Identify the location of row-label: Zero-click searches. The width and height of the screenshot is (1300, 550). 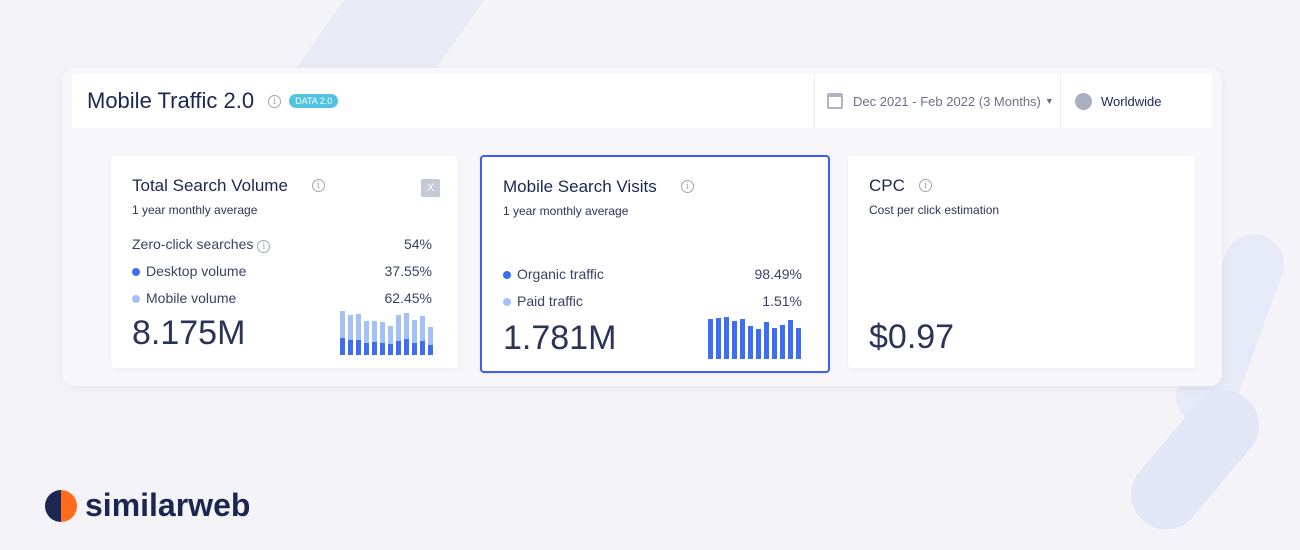
(193, 244).